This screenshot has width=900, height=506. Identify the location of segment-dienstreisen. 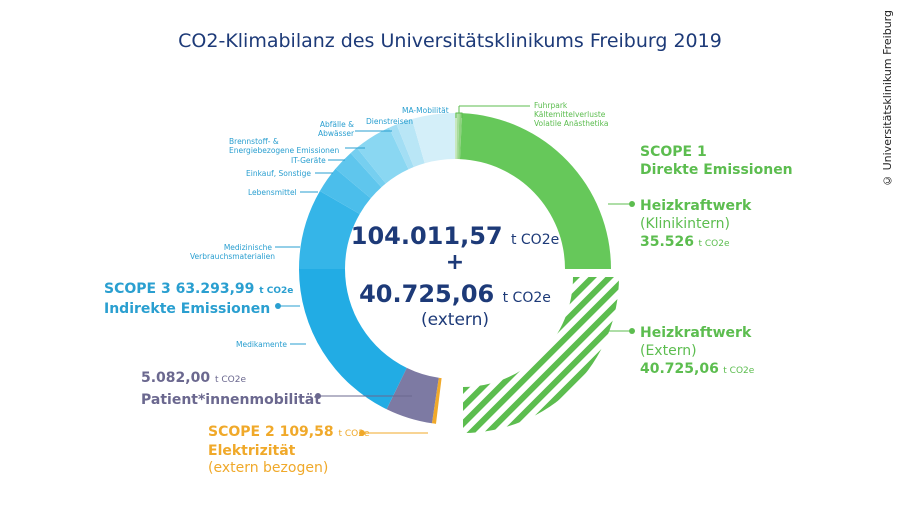
(410, 143).